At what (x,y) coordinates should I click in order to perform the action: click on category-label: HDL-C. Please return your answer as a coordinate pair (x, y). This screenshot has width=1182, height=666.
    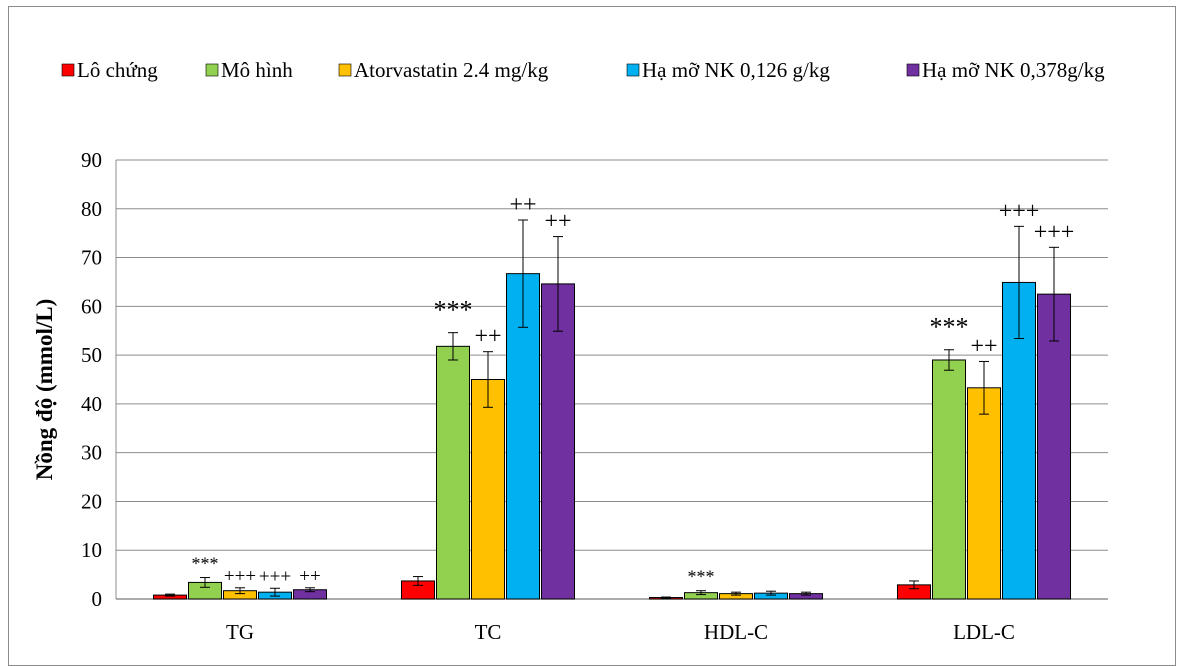
    Looking at the image, I should click on (736, 632).